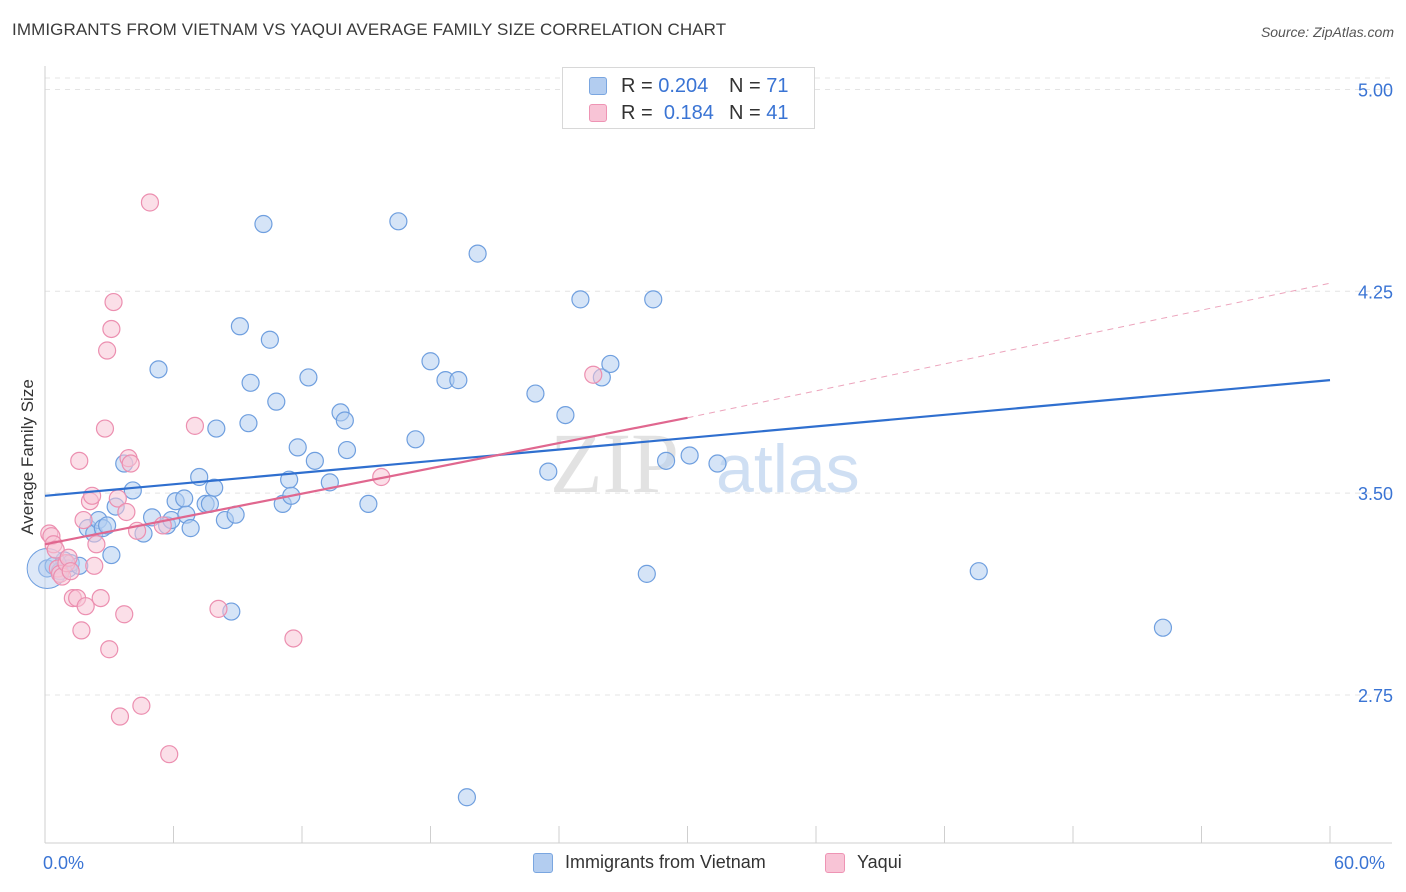 The height and width of the screenshot is (892, 1406). I want to click on legend-r-label: R =, so click(637, 85).